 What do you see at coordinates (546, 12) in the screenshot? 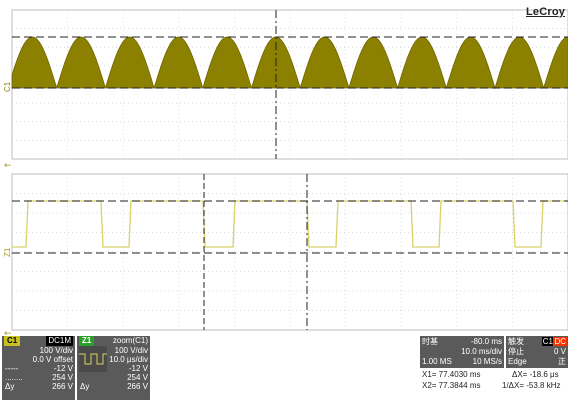
I see `brand-logo: LeCroy` at bounding box center [546, 12].